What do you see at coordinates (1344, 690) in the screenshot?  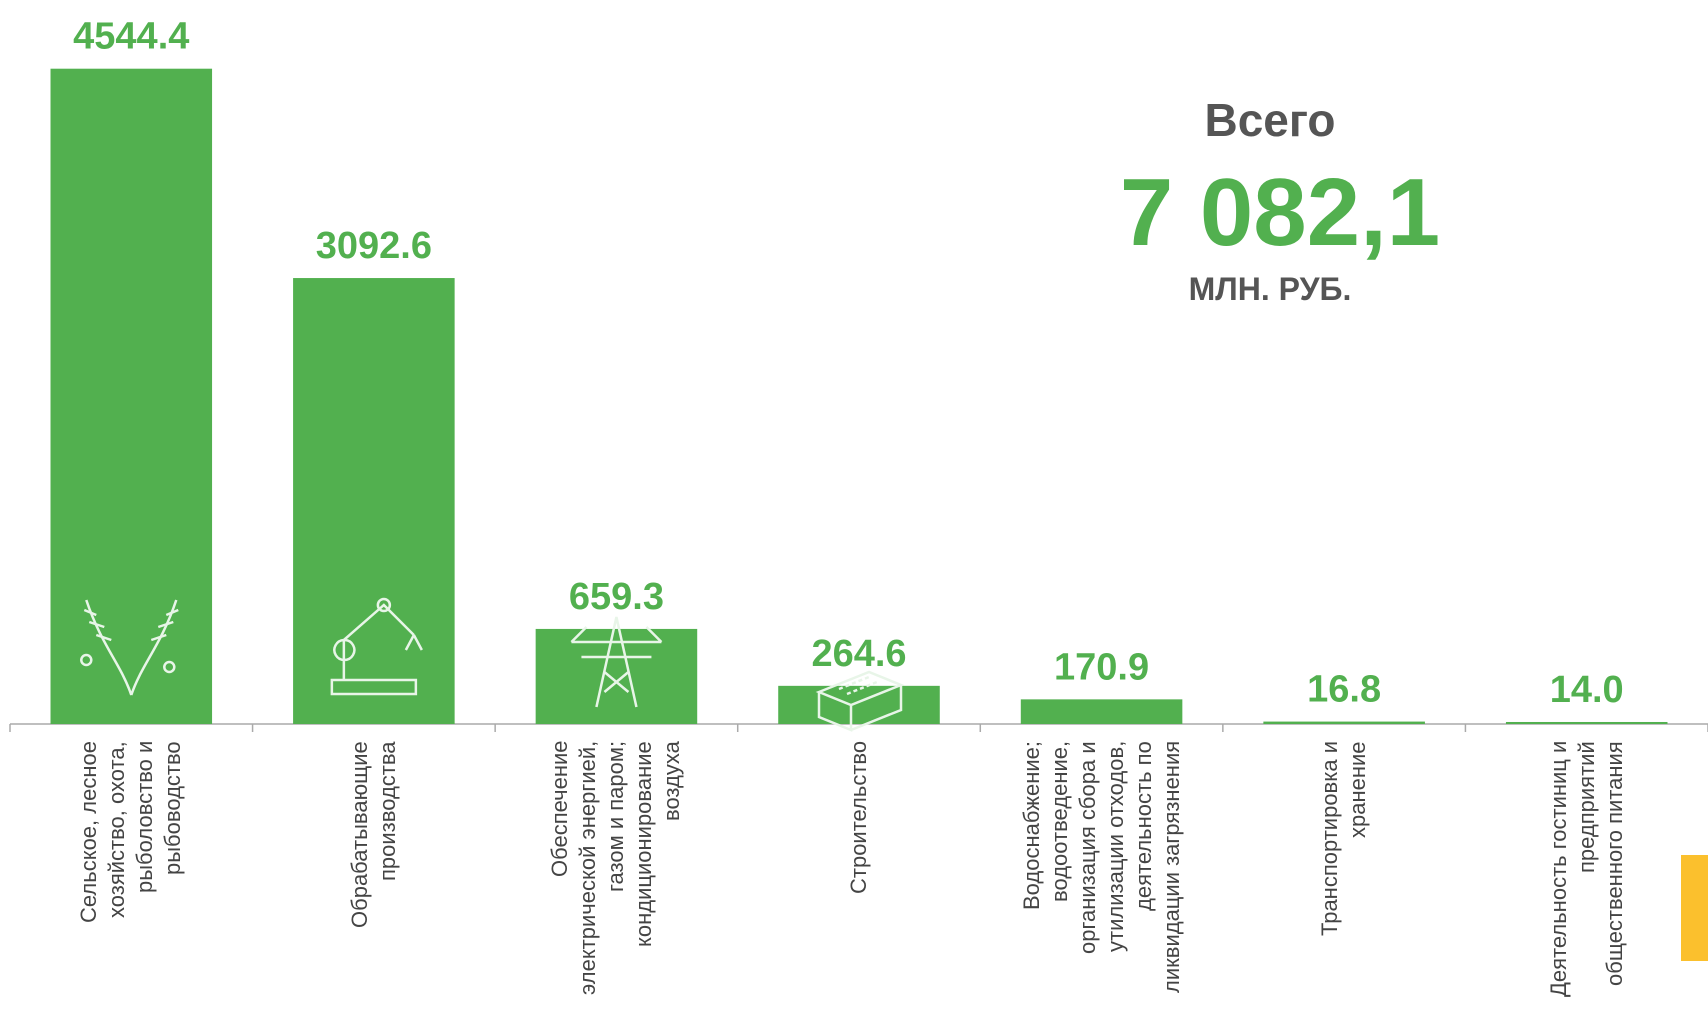 I see `value-label: 16.8` at bounding box center [1344, 690].